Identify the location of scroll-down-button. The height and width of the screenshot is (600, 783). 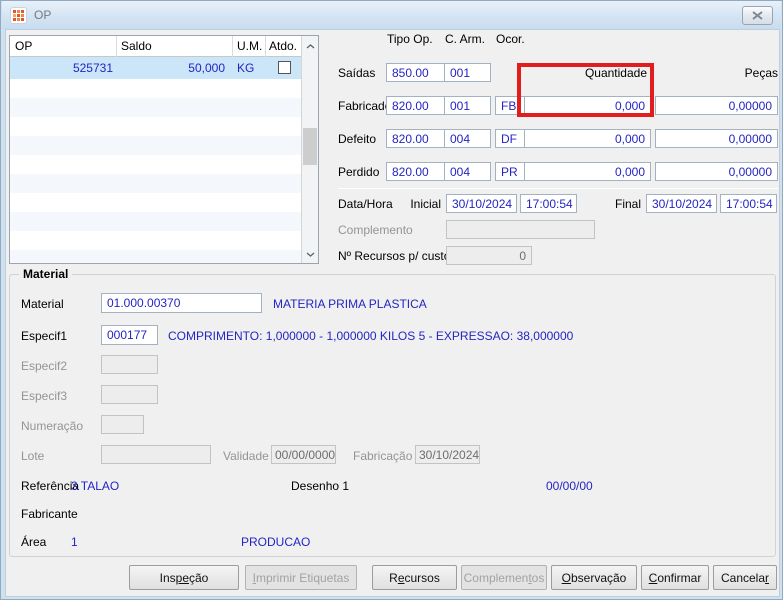
(310, 254).